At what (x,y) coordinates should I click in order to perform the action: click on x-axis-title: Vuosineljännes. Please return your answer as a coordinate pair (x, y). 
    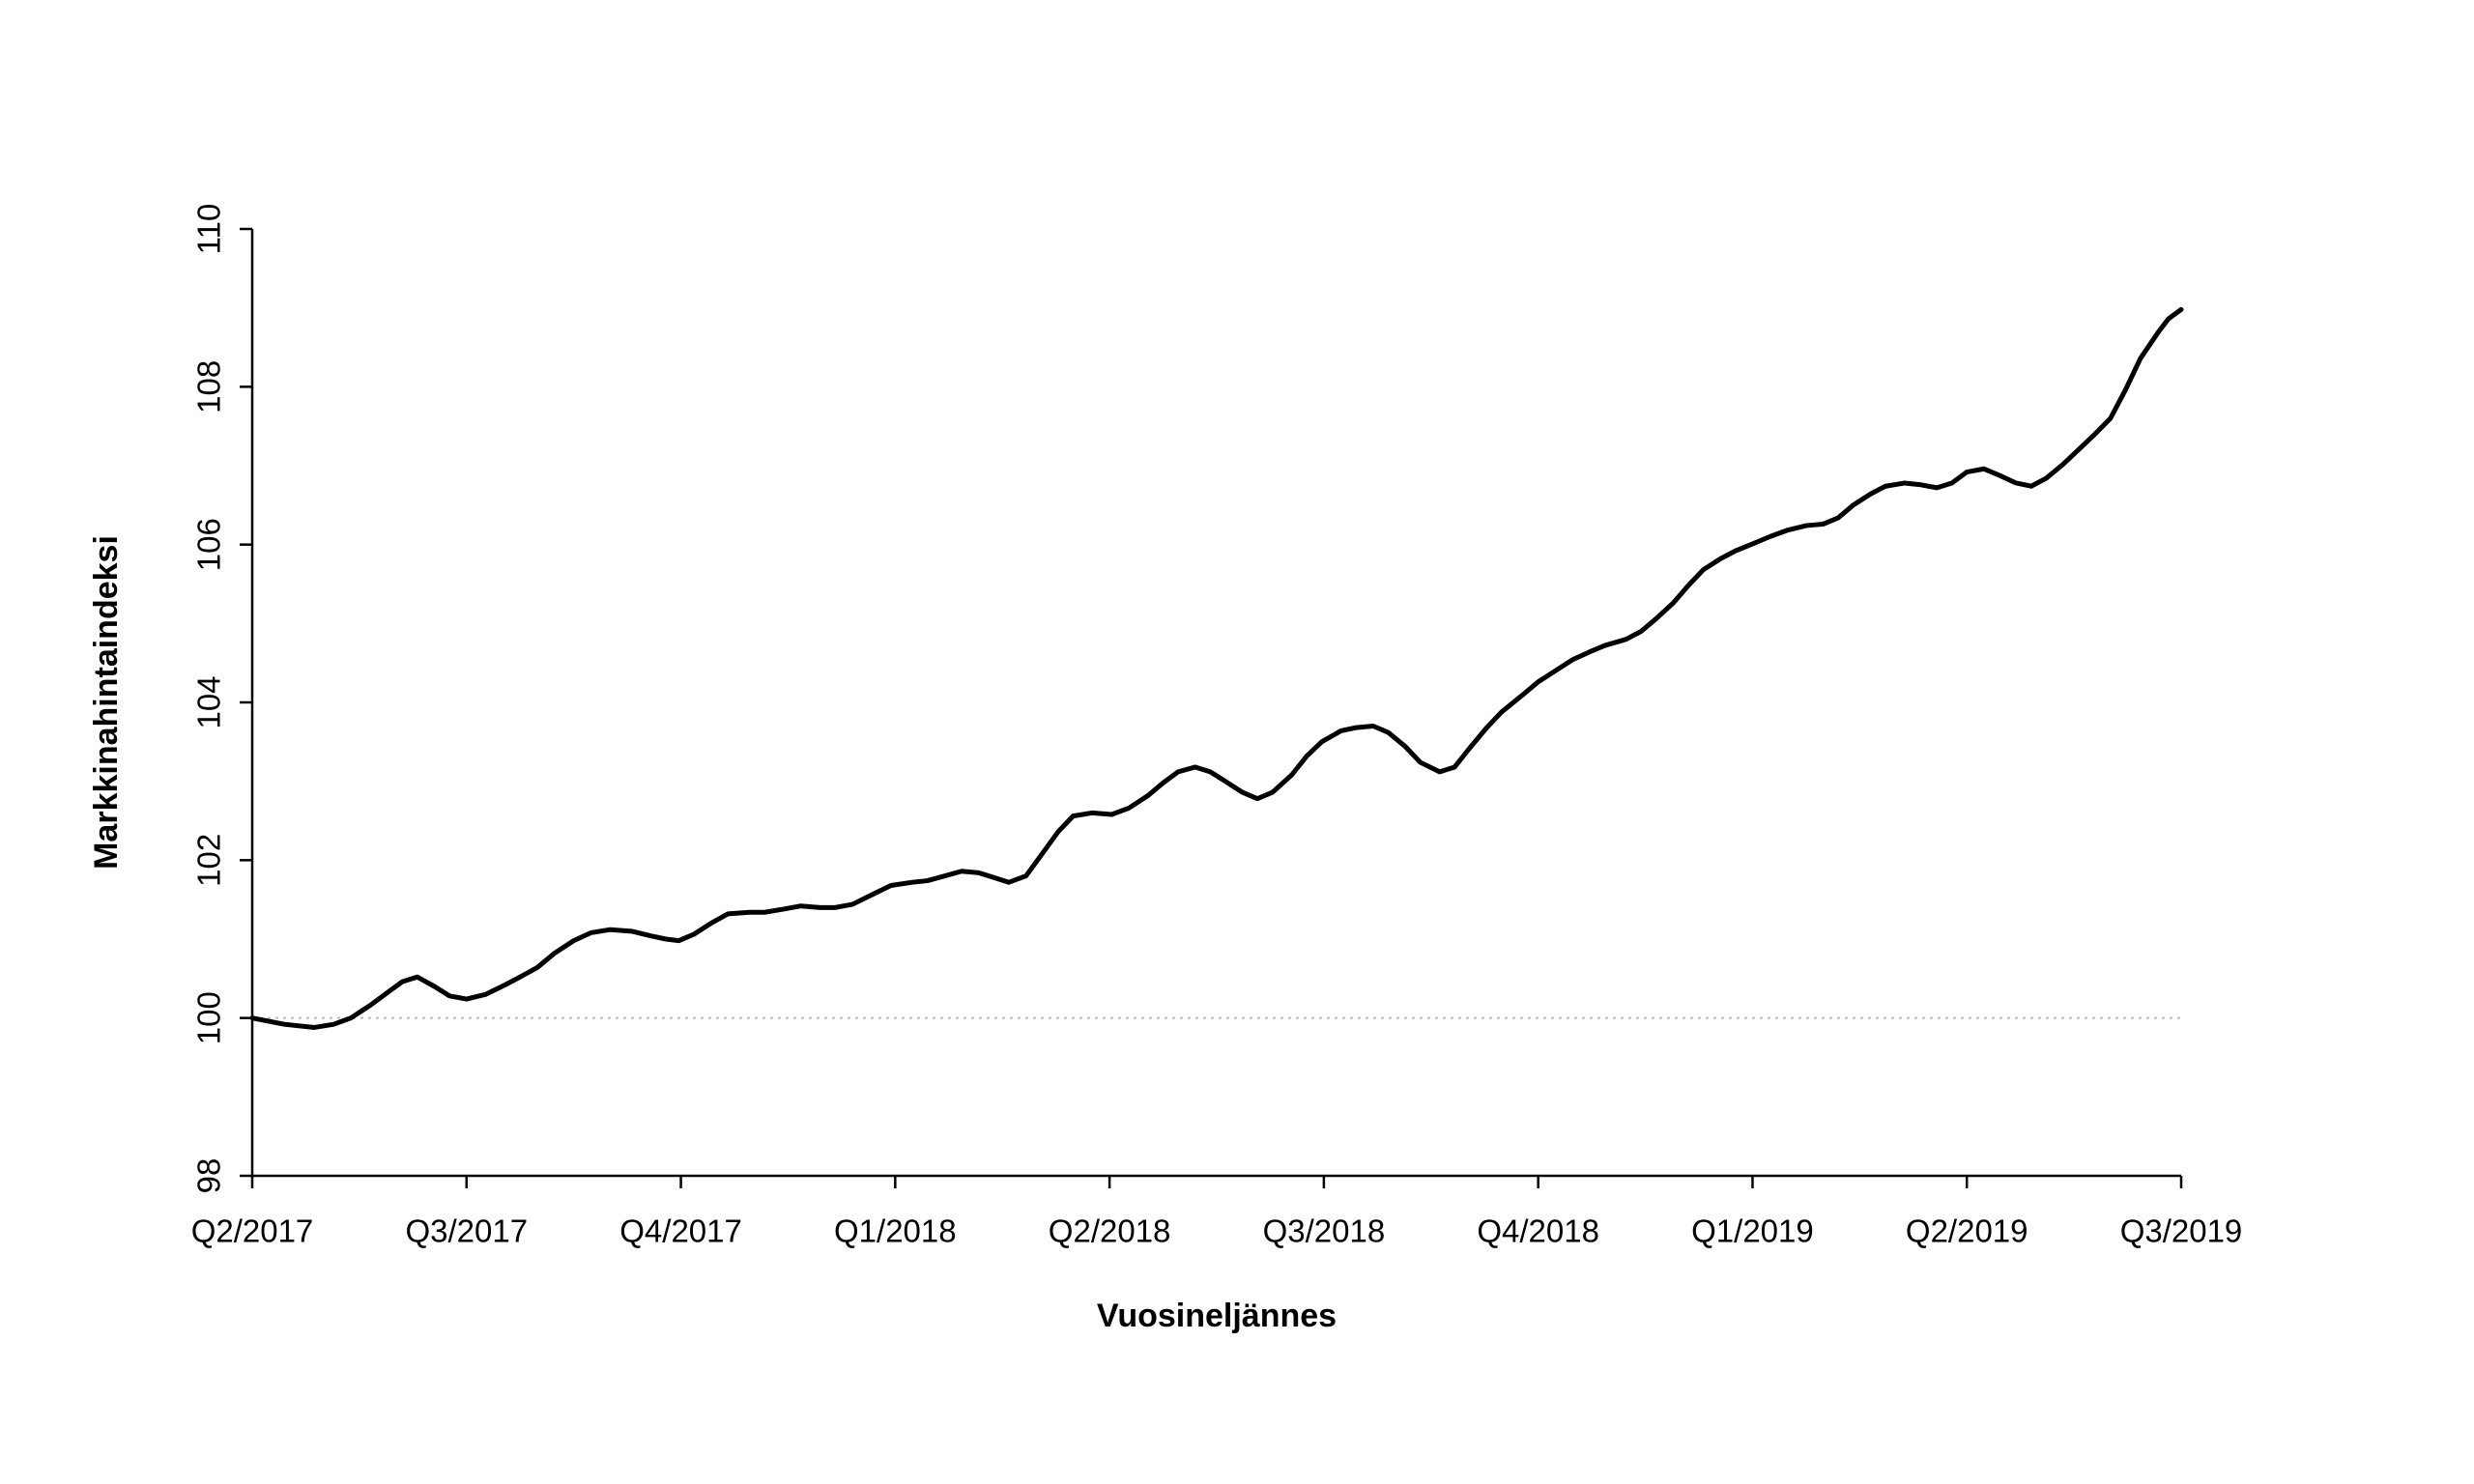
    Looking at the image, I should click on (1217, 1316).